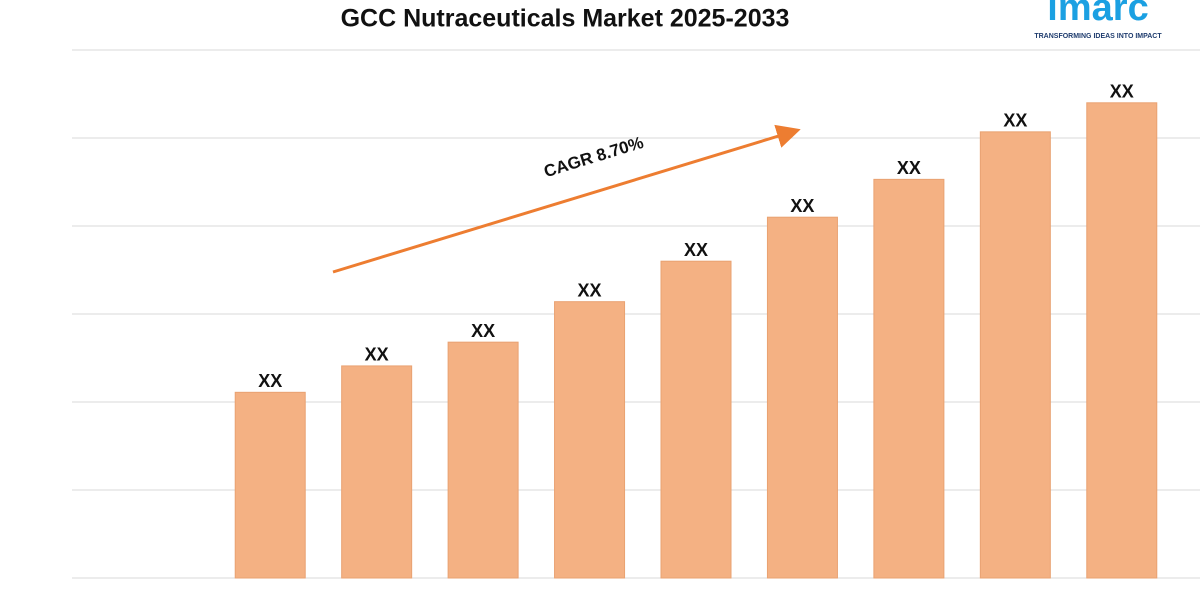 The height and width of the screenshot is (600, 1200). Describe the element at coordinates (1097, 14) in the screenshot. I see `logo: imarc` at that location.